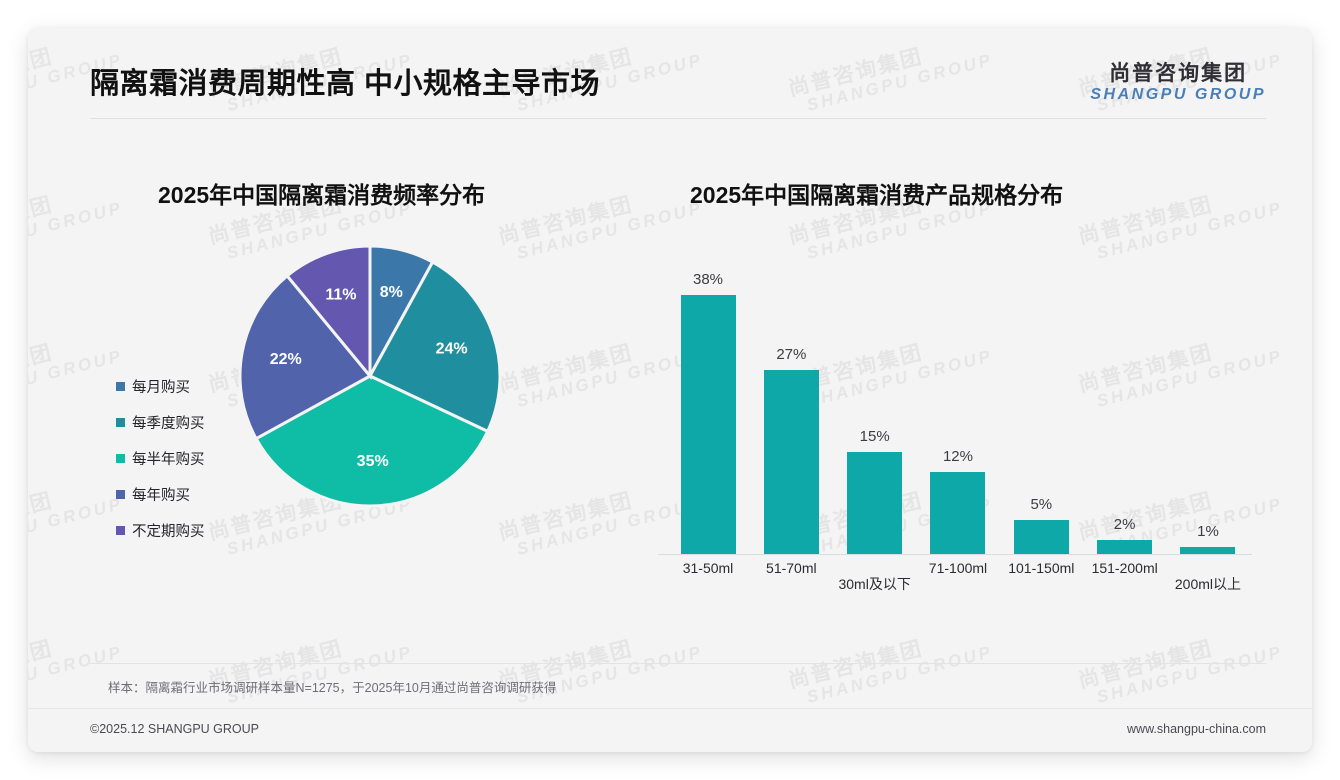  Describe the element at coordinates (452, 349) in the screenshot. I see `pie-slice-label: 24%` at that location.